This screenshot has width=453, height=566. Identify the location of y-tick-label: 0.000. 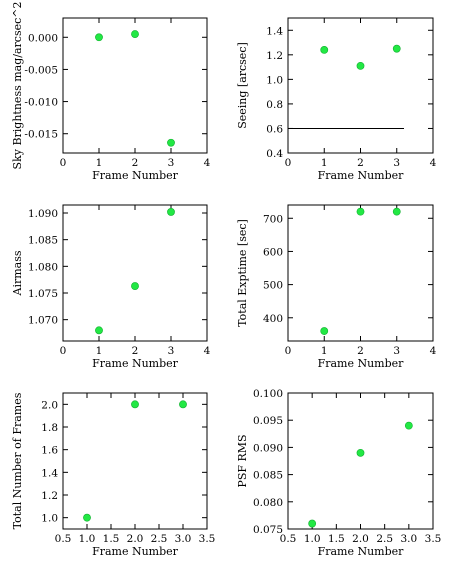
(43, 38).